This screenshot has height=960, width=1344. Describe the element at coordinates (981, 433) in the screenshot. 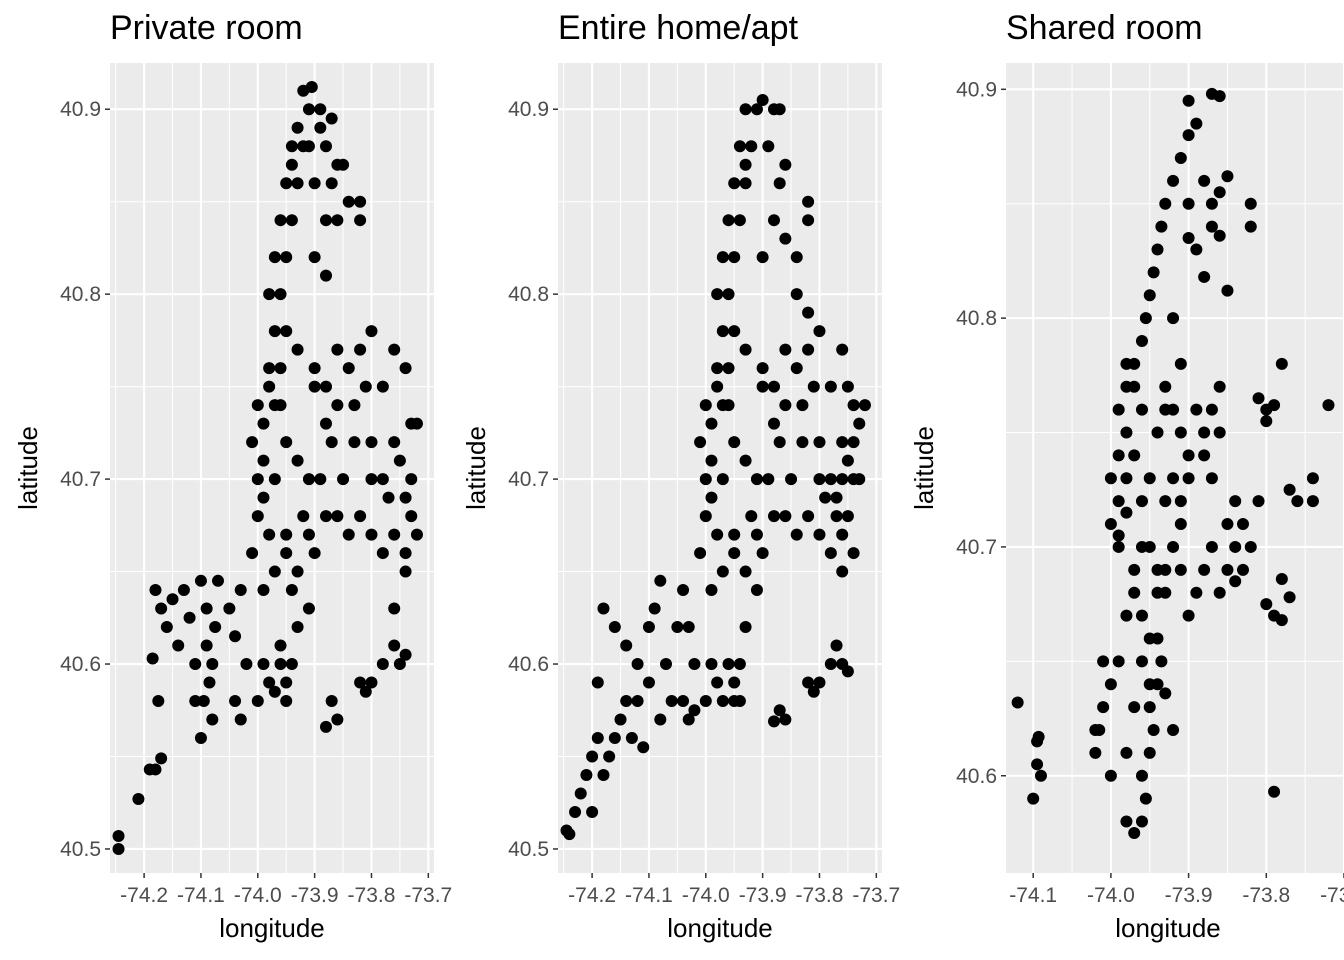

I see `y-axis: 40.6 40.7 40.8 40.9` at that location.